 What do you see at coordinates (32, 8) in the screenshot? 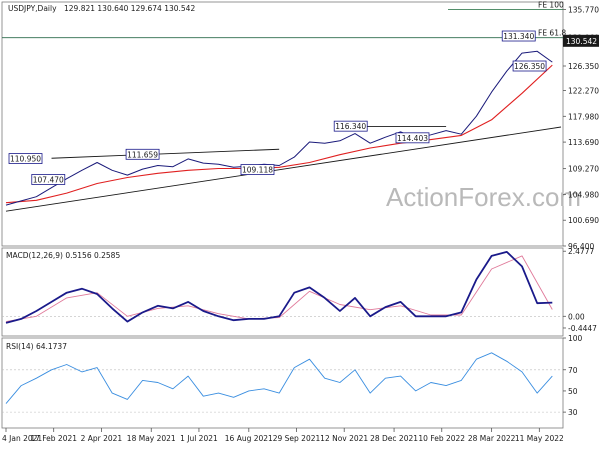
I see `price-panel-title: USDJPY,Daily` at bounding box center [32, 8].